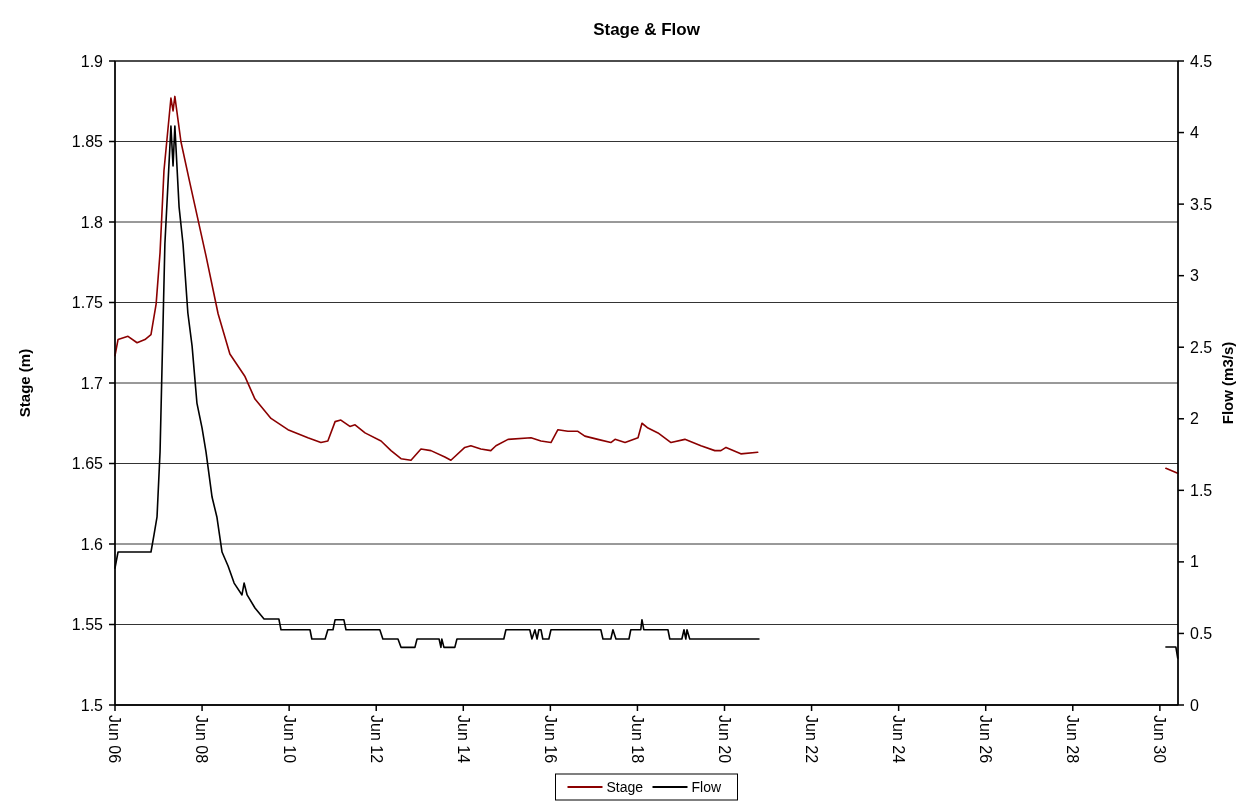 This screenshot has width=1237, height=802. Describe the element at coordinates (1201, 634) in the screenshot. I see `y2-tick-label: 0.5` at that location.